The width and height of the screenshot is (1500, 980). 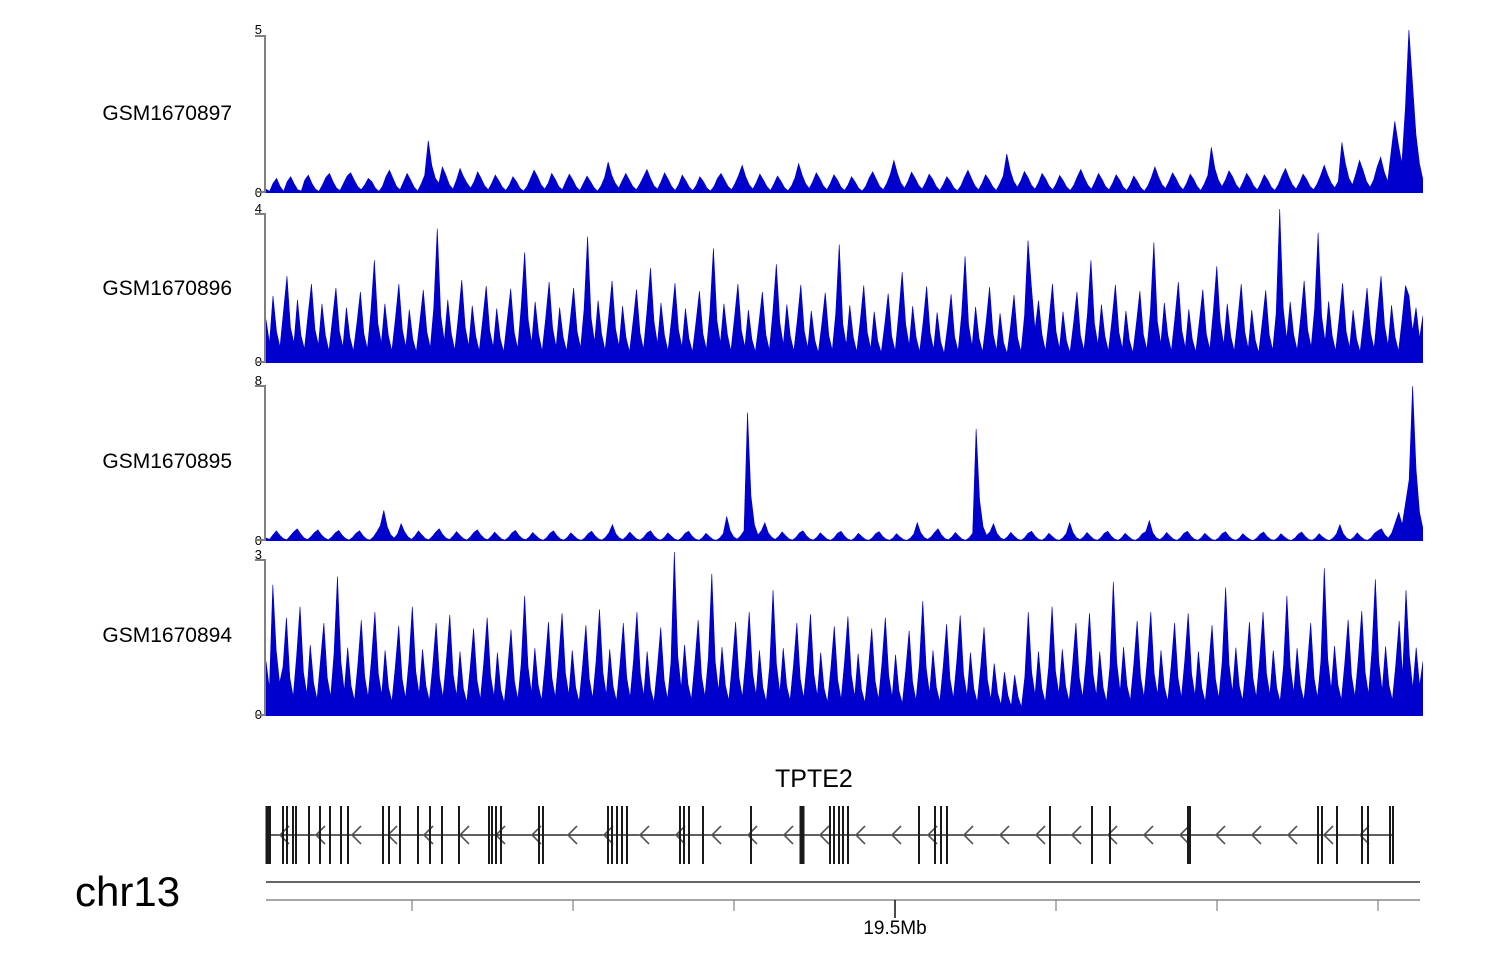 What do you see at coordinates (259, 715) in the screenshot?
I see `track-axis-tick-bottom-gsm1670894` at bounding box center [259, 715].